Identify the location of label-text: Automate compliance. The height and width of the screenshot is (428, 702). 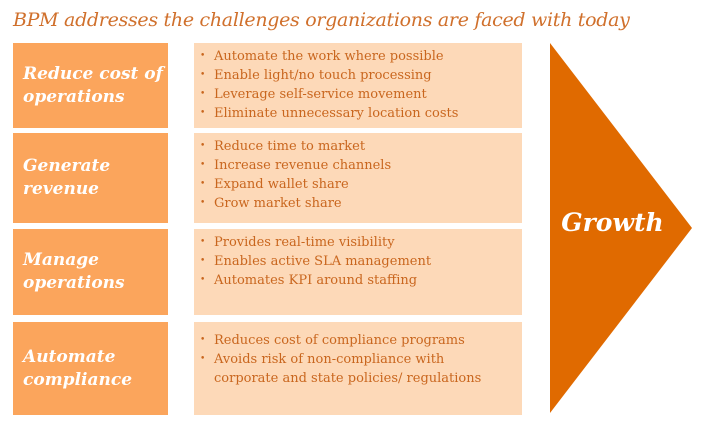
(78, 368).